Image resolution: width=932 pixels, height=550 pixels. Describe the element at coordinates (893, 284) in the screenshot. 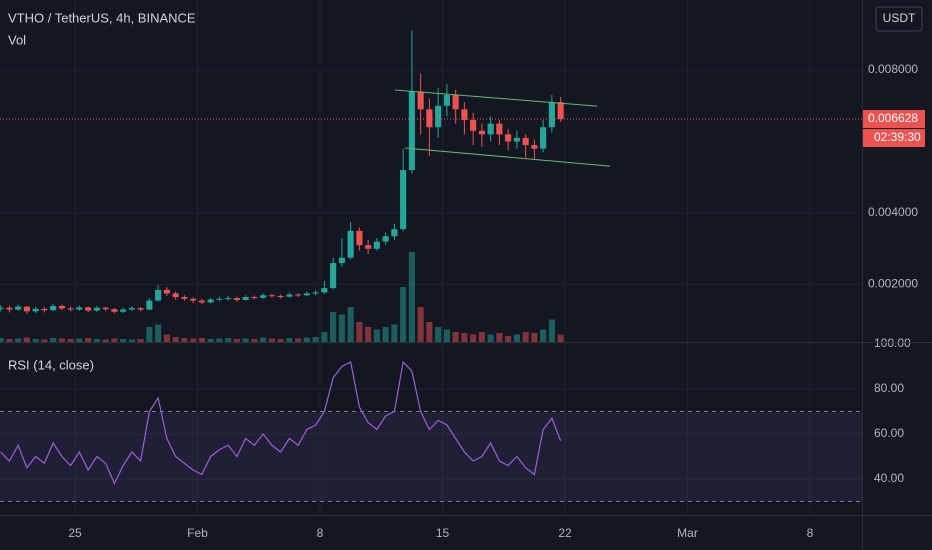

I see `y-tick-label: 0.002000` at that location.